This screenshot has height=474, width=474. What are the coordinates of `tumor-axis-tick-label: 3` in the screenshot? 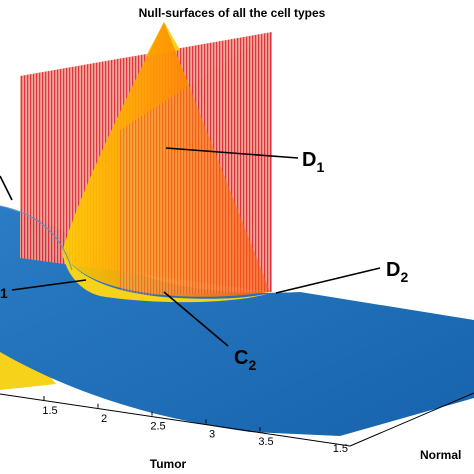 It's located at (212, 434).